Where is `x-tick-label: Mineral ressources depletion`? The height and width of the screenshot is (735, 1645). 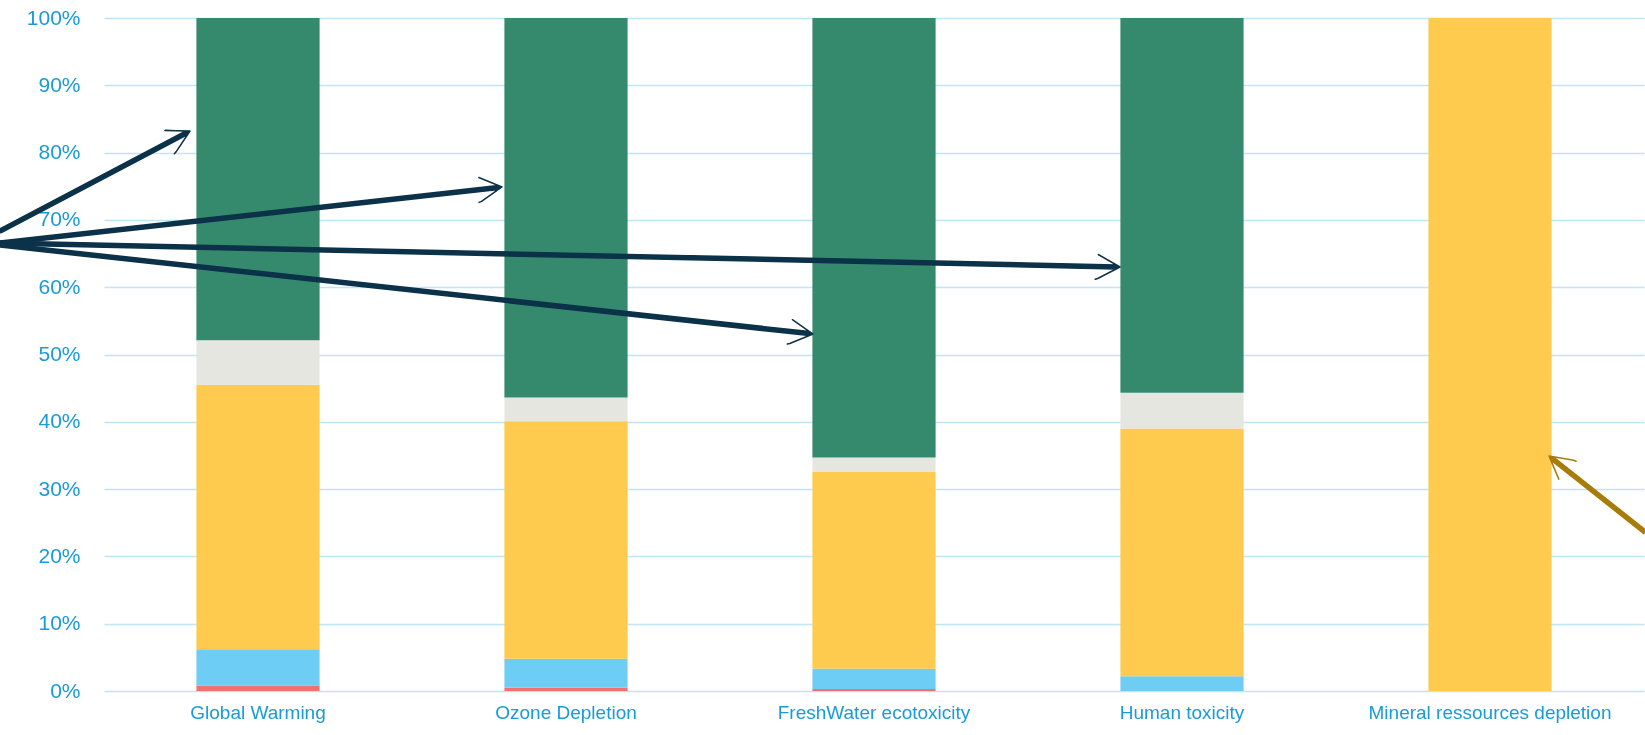 x-tick-label: Mineral ressources depletion is located at coordinates (1490, 712).